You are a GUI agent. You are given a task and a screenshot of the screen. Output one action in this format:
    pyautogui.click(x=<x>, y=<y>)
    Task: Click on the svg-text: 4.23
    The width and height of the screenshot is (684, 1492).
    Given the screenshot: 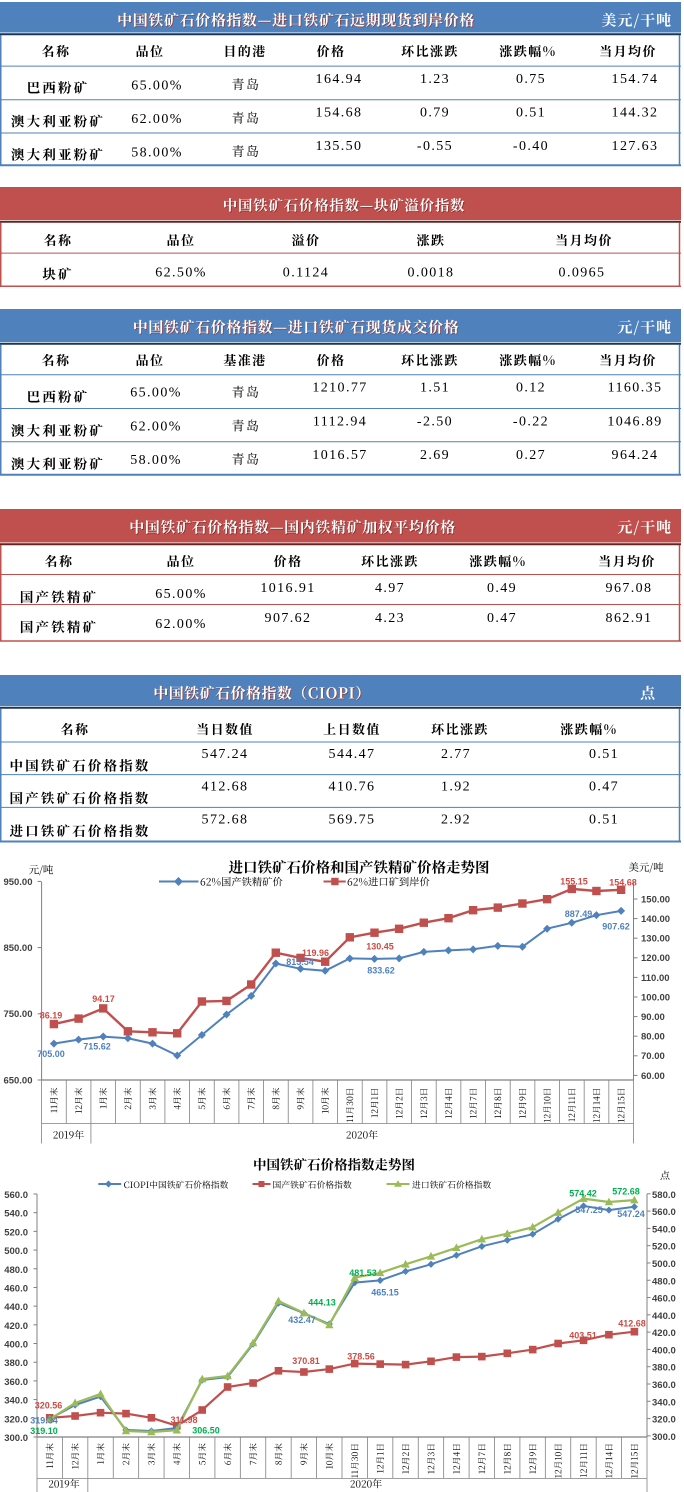 What is the action you would take?
    pyautogui.click(x=390, y=618)
    